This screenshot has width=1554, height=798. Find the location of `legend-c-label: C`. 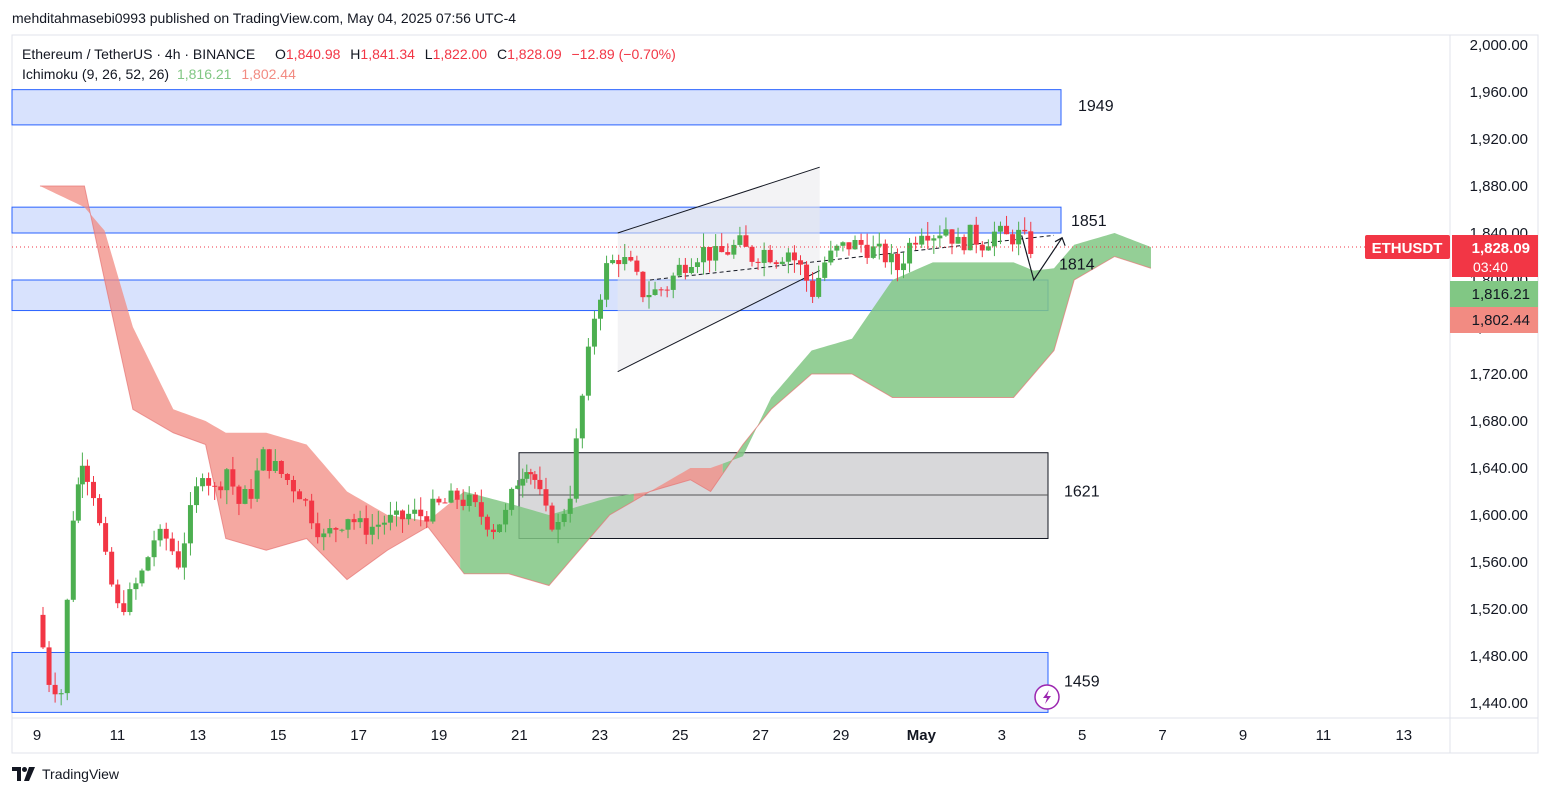

legend-c-label: C is located at coordinates (502, 54).